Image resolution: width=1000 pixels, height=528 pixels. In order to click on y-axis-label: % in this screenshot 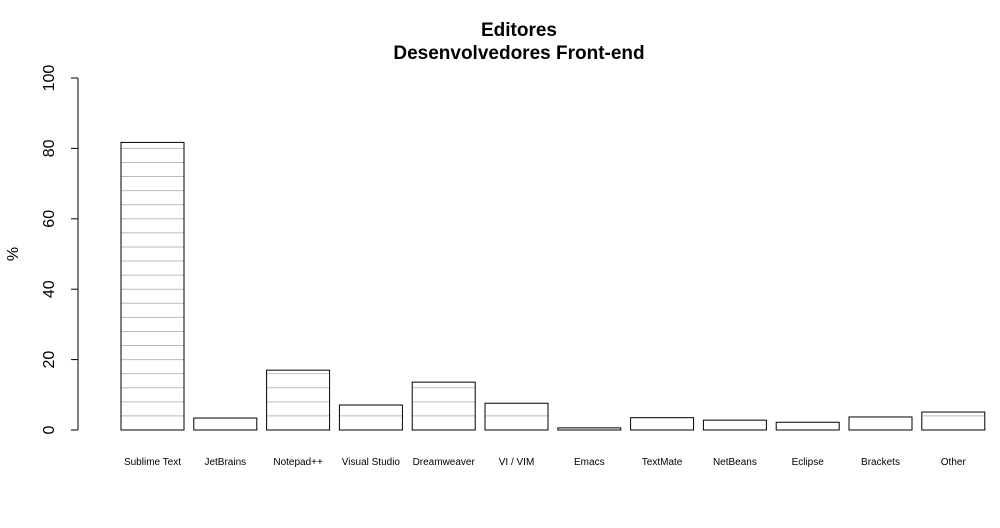, I will do `click(13, 254)`.